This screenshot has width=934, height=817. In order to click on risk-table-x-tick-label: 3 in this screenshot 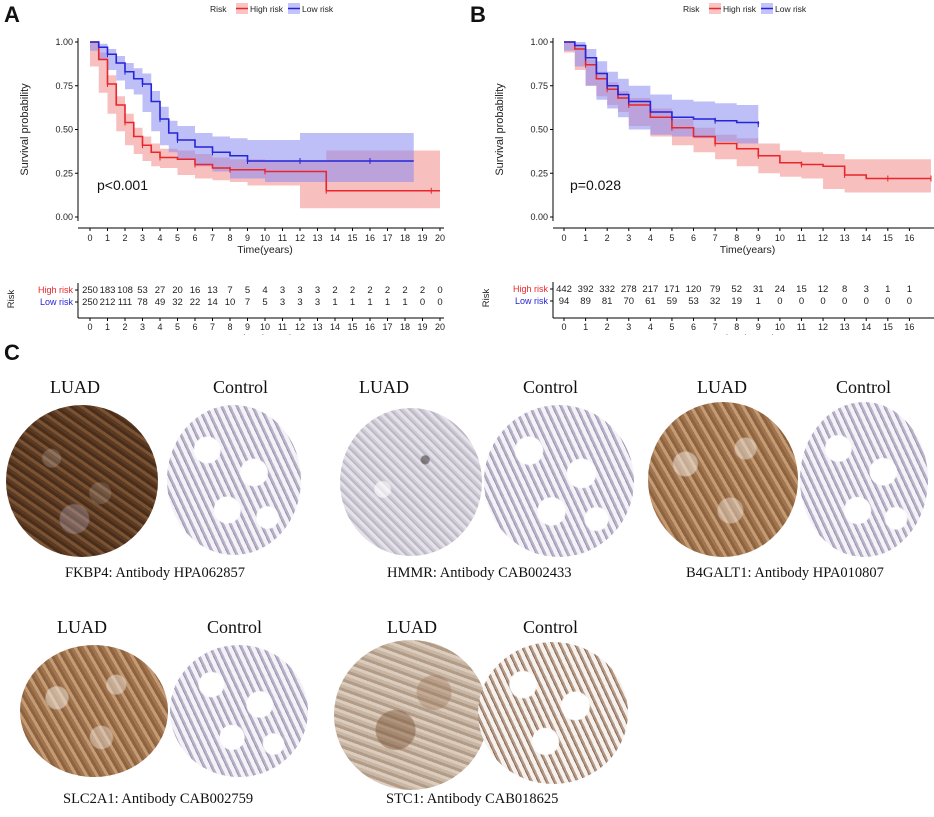, I will do `click(628, 327)`.